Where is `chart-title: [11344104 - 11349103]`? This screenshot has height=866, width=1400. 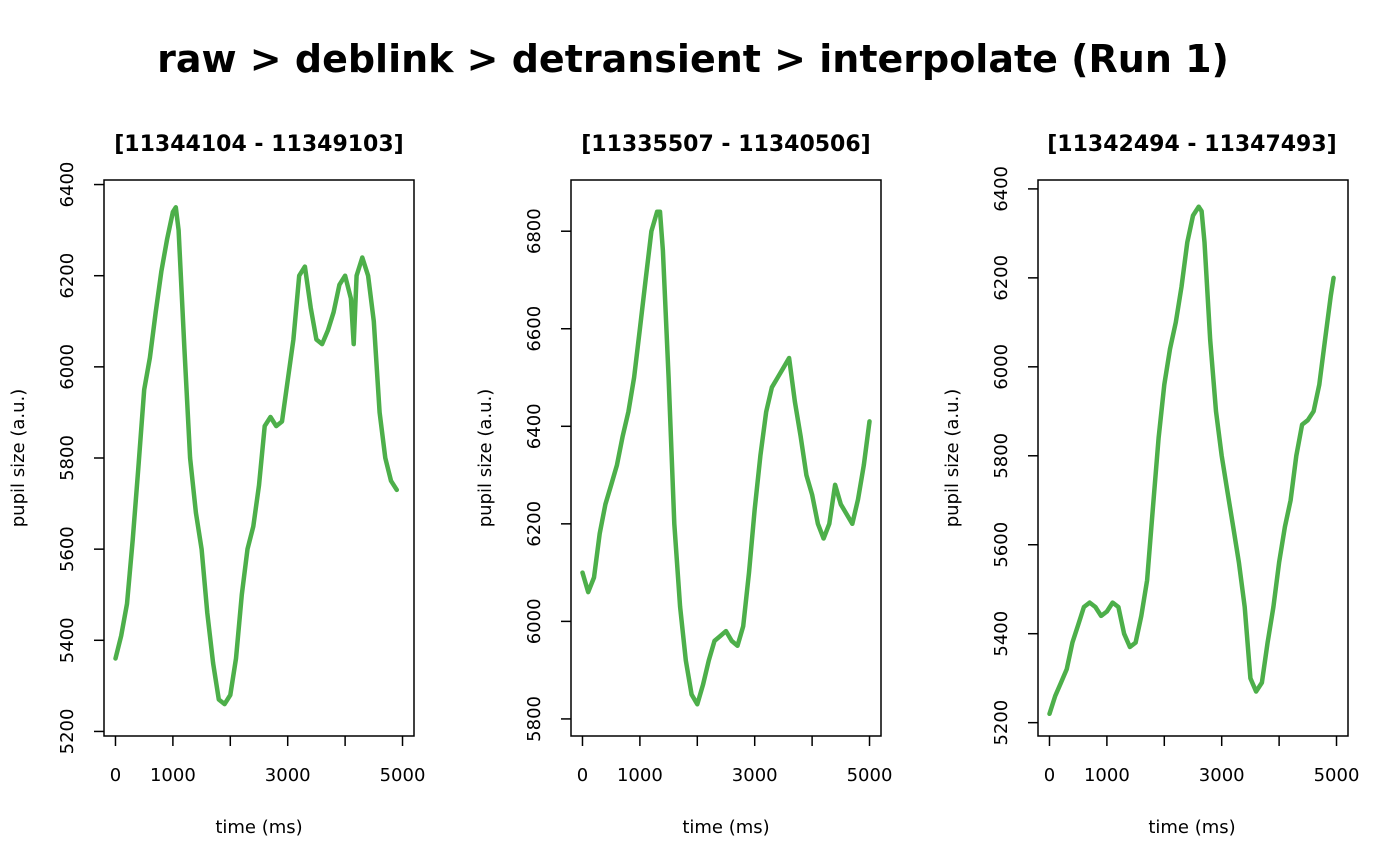
chart-title: [11344104 - 11349103] is located at coordinates (258, 144).